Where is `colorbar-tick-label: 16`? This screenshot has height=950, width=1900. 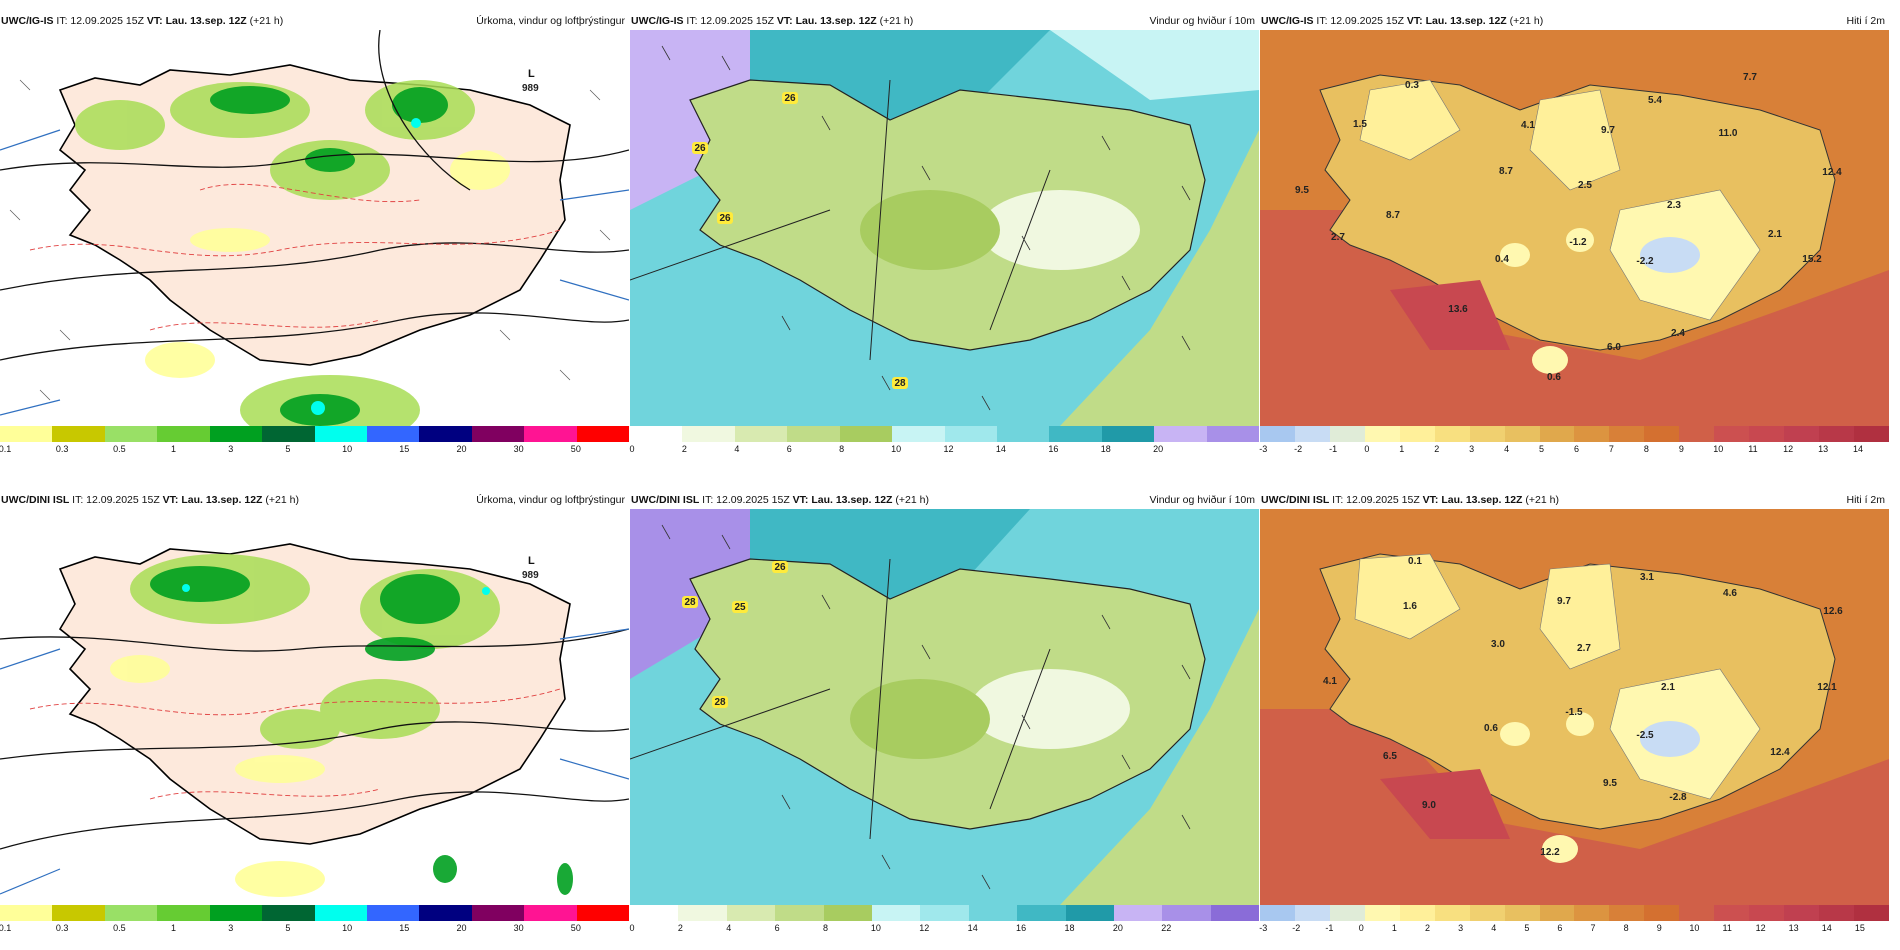
colorbar-tick-label: 16 is located at coordinates (1021, 928).